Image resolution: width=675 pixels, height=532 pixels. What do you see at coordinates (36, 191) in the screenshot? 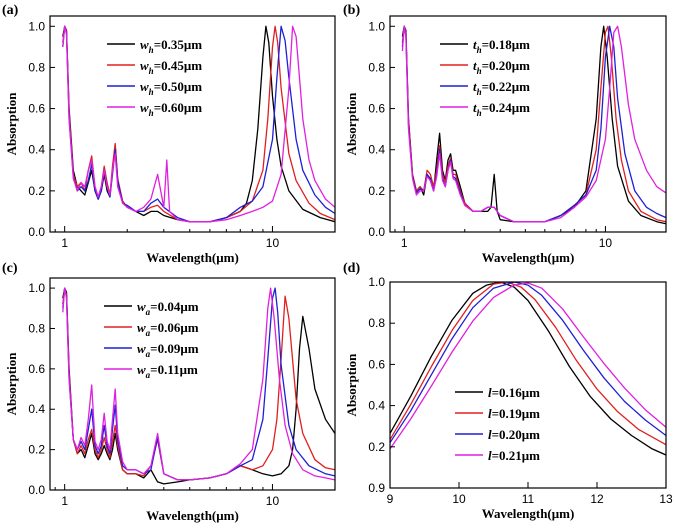
I see `y-tick-label-a-1: 0.2` at bounding box center [36, 191].